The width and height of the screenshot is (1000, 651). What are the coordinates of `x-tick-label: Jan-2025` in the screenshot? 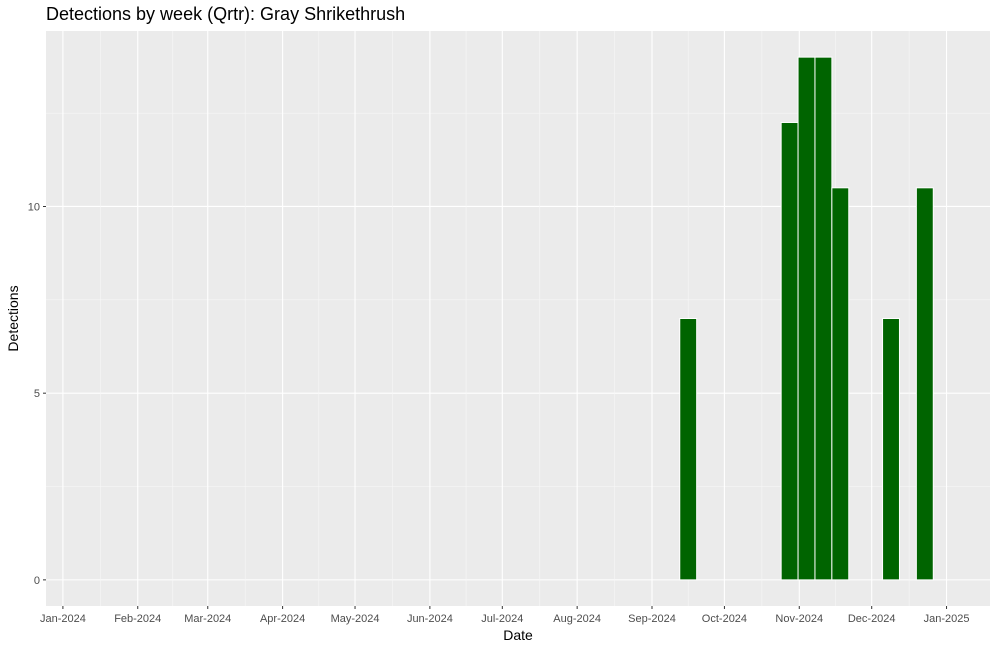 It's located at (947, 619).